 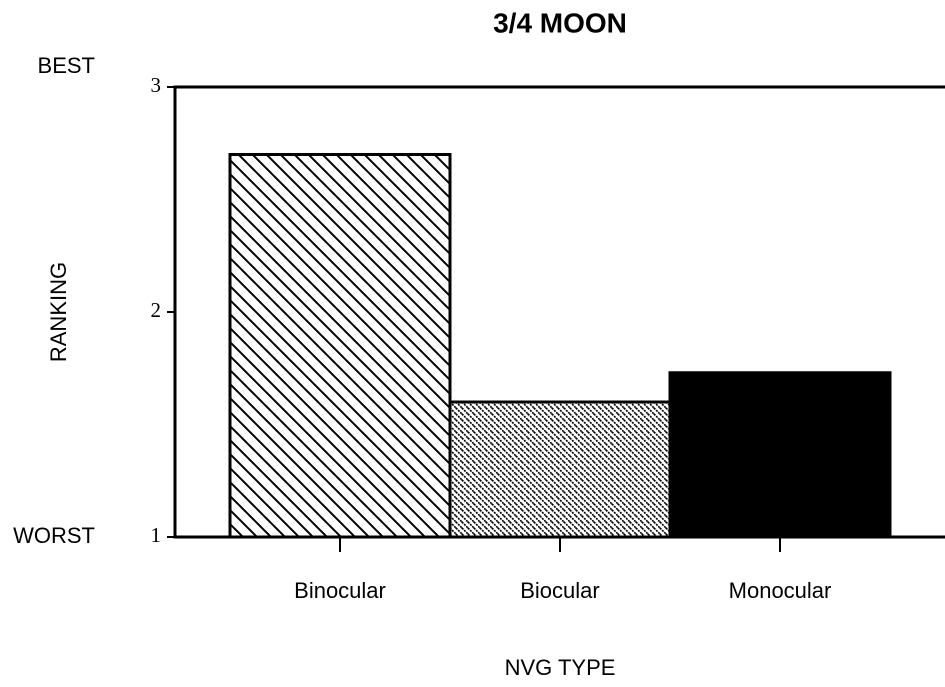 I want to click on chart-title: 3/4 MOON, so click(x=560, y=22).